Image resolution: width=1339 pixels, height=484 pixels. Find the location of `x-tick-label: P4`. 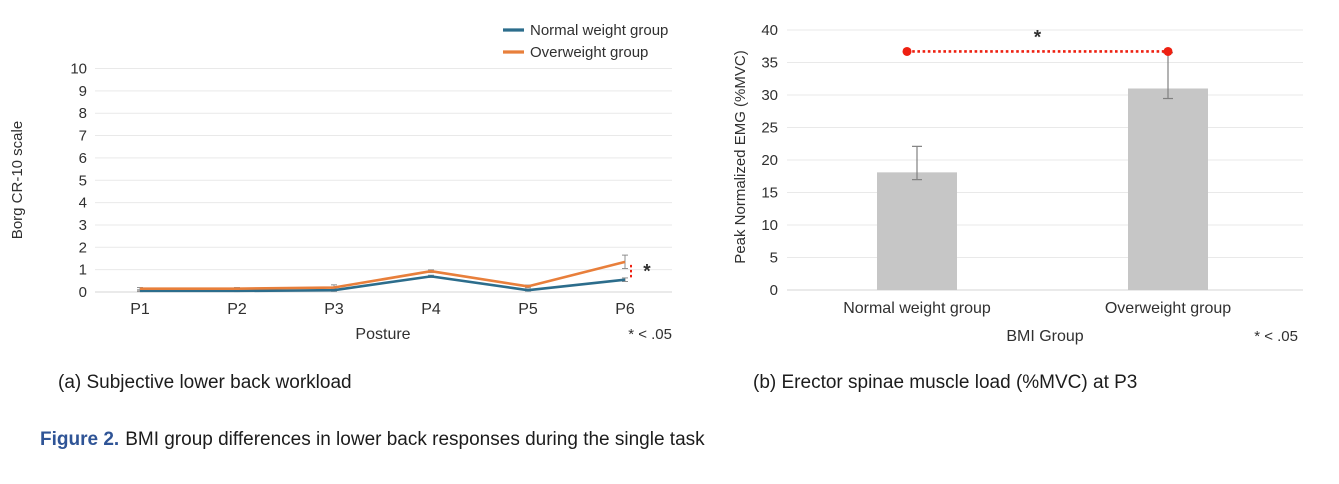

x-tick-label: P4 is located at coordinates (431, 309).